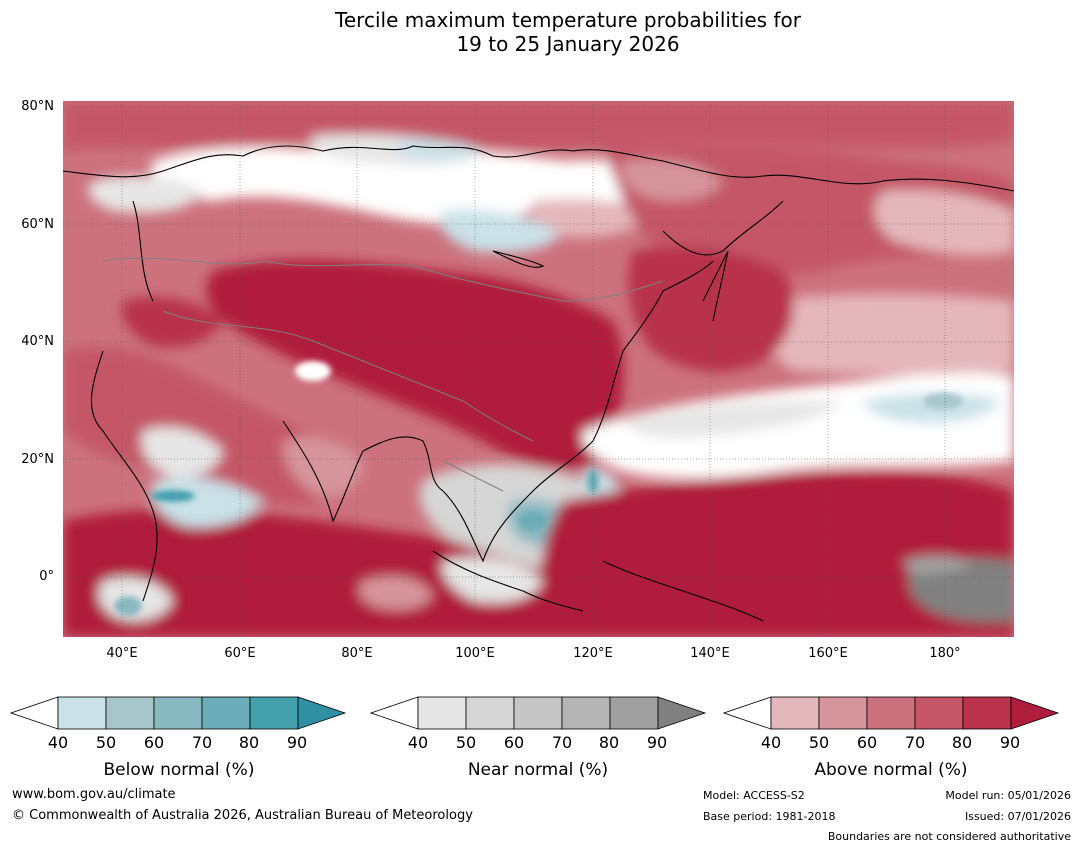 This screenshot has width=1081, height=850. Describe the element at coordinates (1035, 713) in the screenshot. I see `above-swatch-high` at that location.